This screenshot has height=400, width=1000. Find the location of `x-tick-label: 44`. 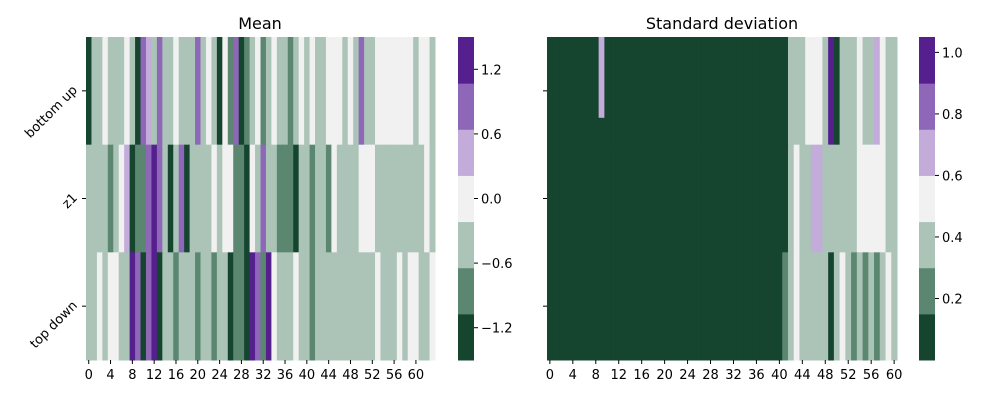

x-tick-label: 44 is located at coordinates (328, 375).